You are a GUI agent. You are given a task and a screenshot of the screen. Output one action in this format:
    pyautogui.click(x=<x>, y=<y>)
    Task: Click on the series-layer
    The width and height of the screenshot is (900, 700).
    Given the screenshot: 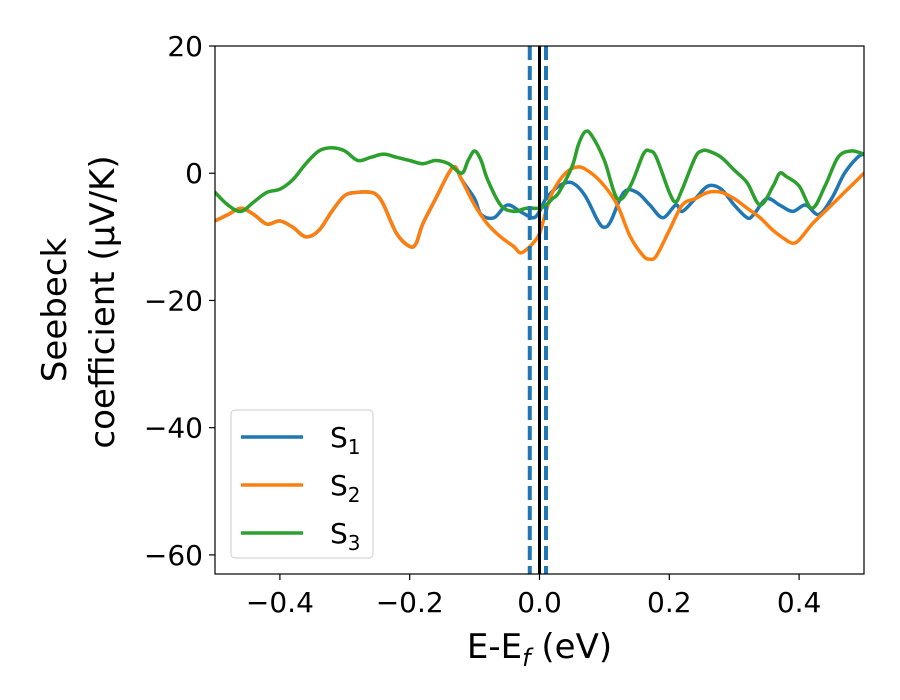 What is the action you would take?
    pyautogui.click(x=539, y=195)
    